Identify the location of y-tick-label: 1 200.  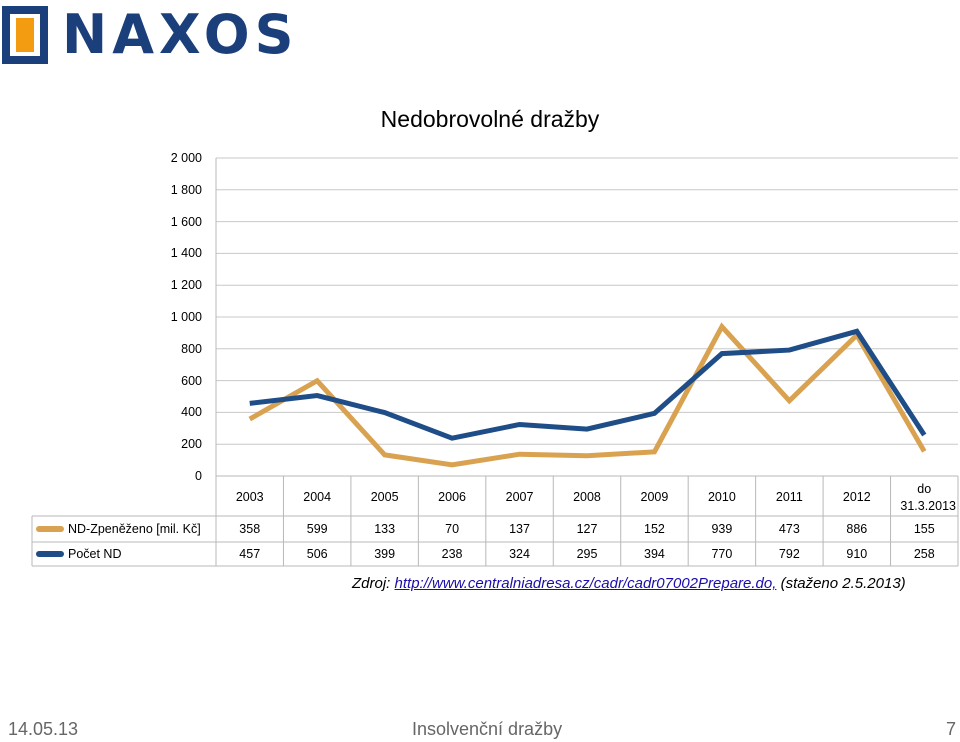
(186, 285).